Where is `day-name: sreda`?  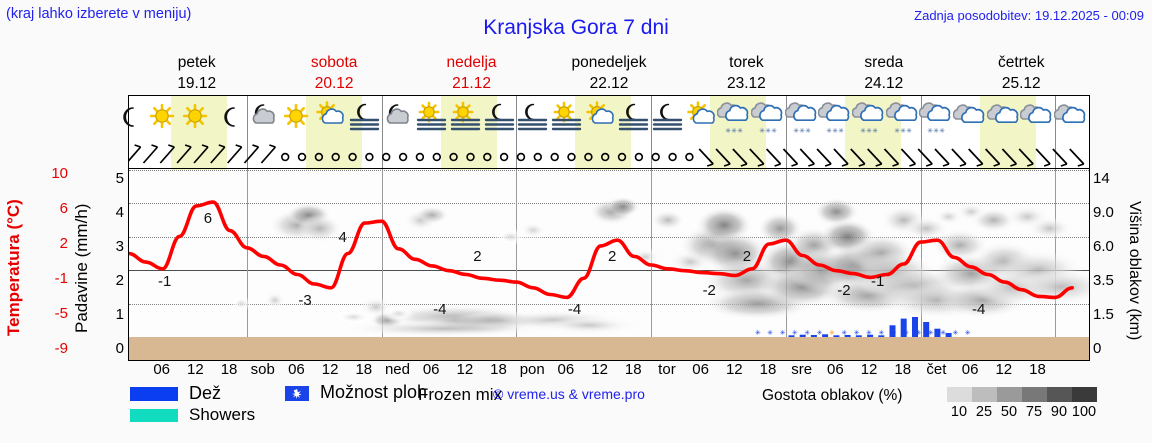 day-name: sreda is located at coordinates (884, 62).